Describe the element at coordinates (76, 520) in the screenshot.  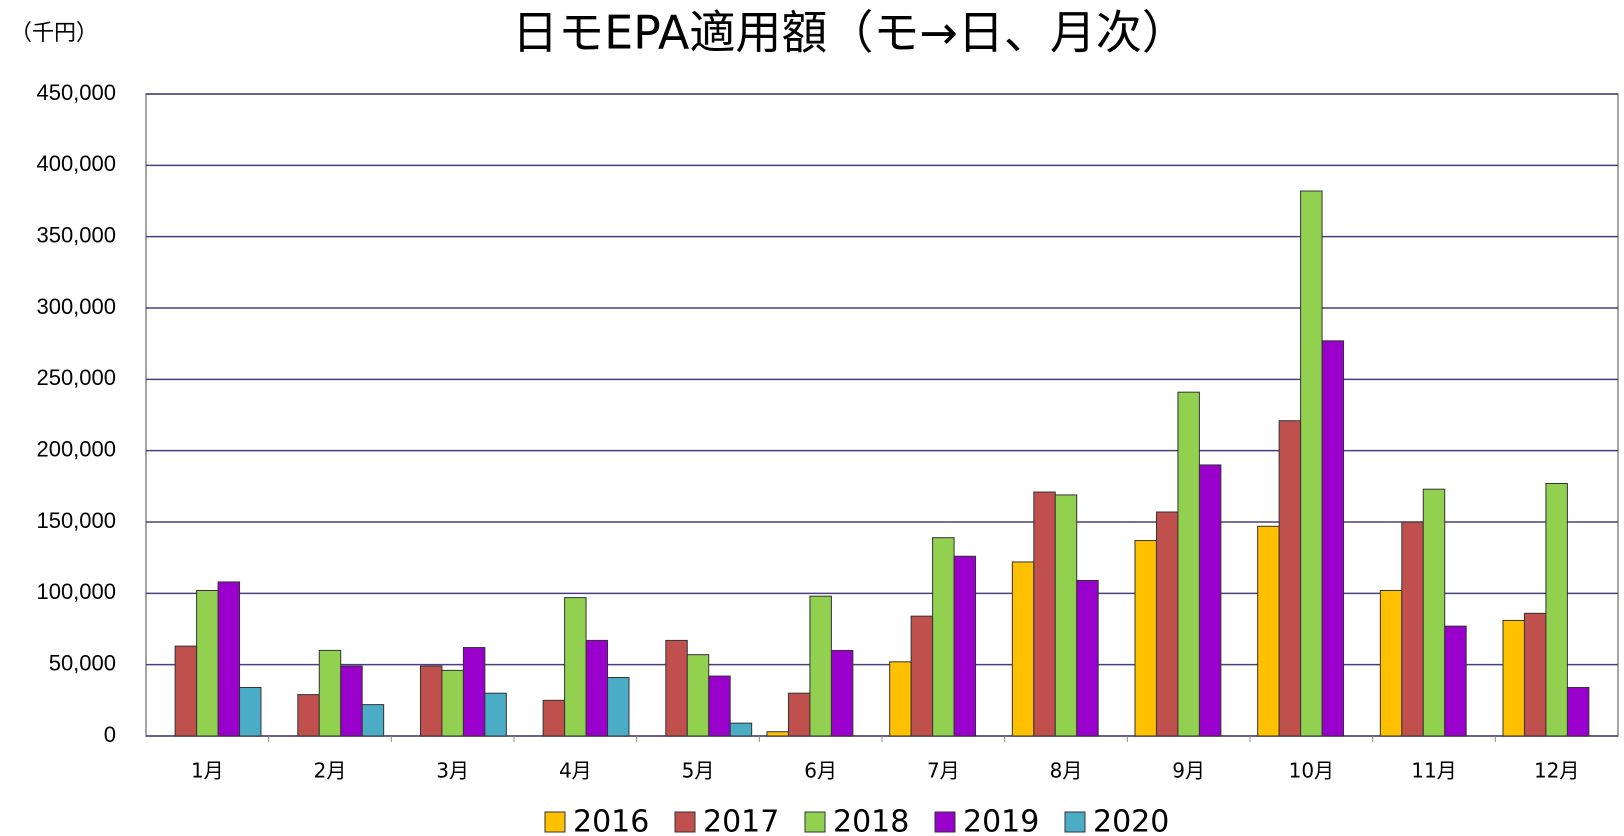
I see `y-tick-label: 150,000` at that location.